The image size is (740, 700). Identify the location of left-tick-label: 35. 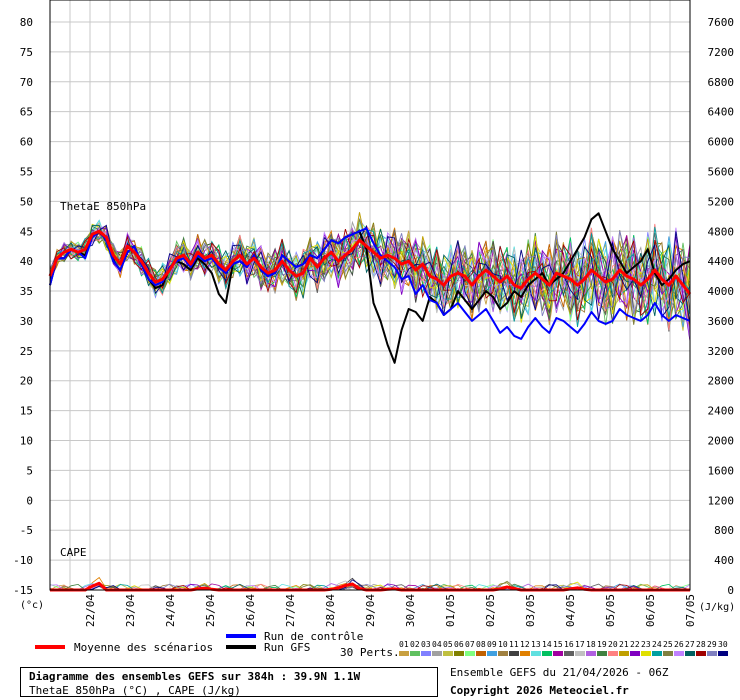
(26, 291).